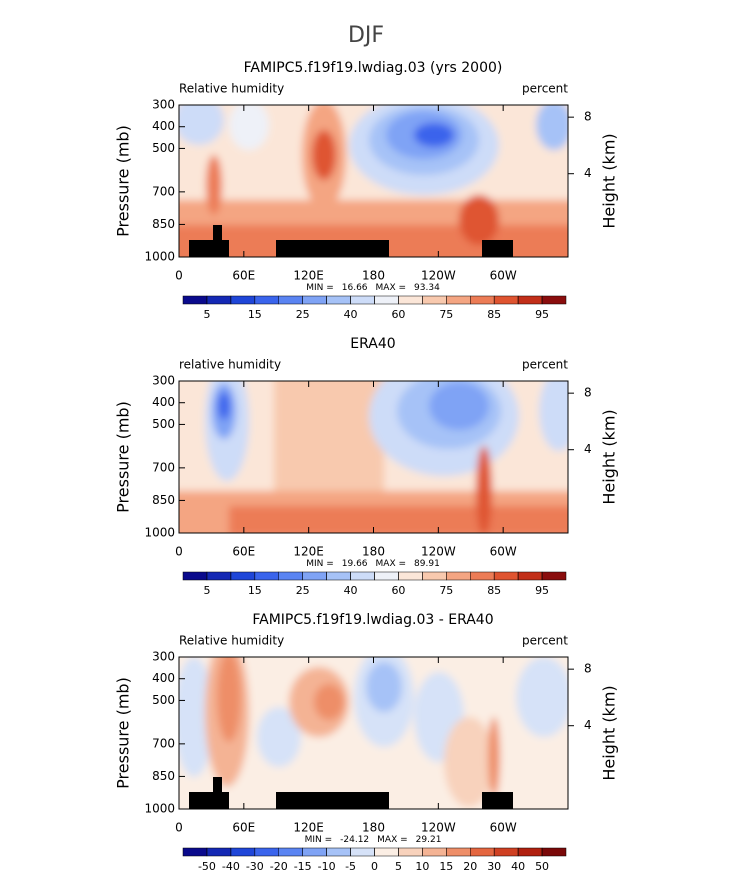  Describe the element at coordinates (372, 344) in the screenshot. I see `panel-title: ERA40` at that location.